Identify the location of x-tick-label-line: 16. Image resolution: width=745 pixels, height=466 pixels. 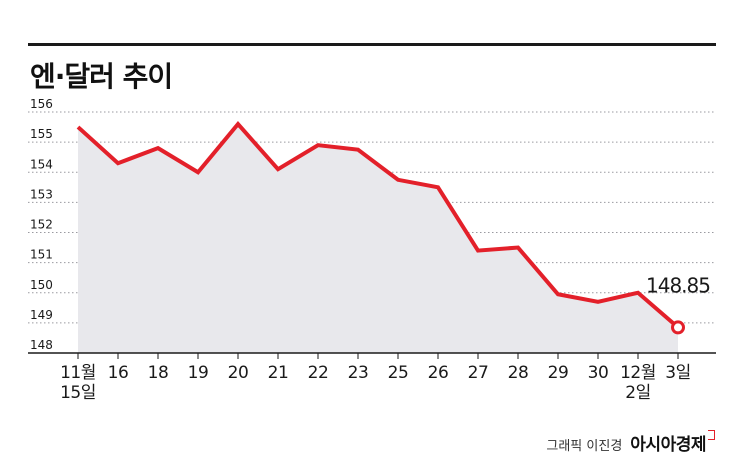
(118, 373).